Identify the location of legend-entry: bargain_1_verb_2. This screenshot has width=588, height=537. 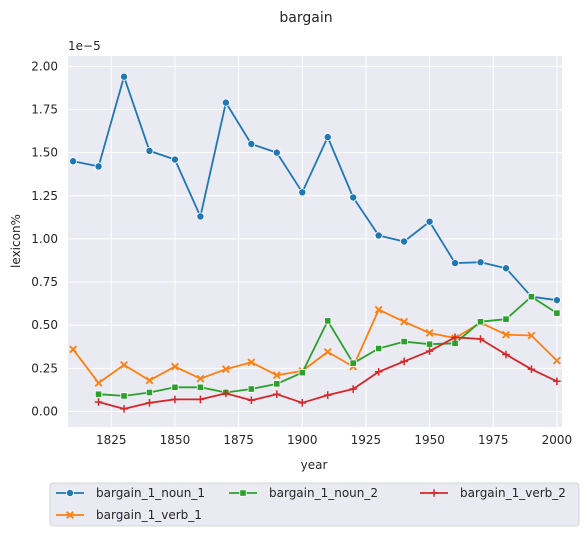
(493, 493).